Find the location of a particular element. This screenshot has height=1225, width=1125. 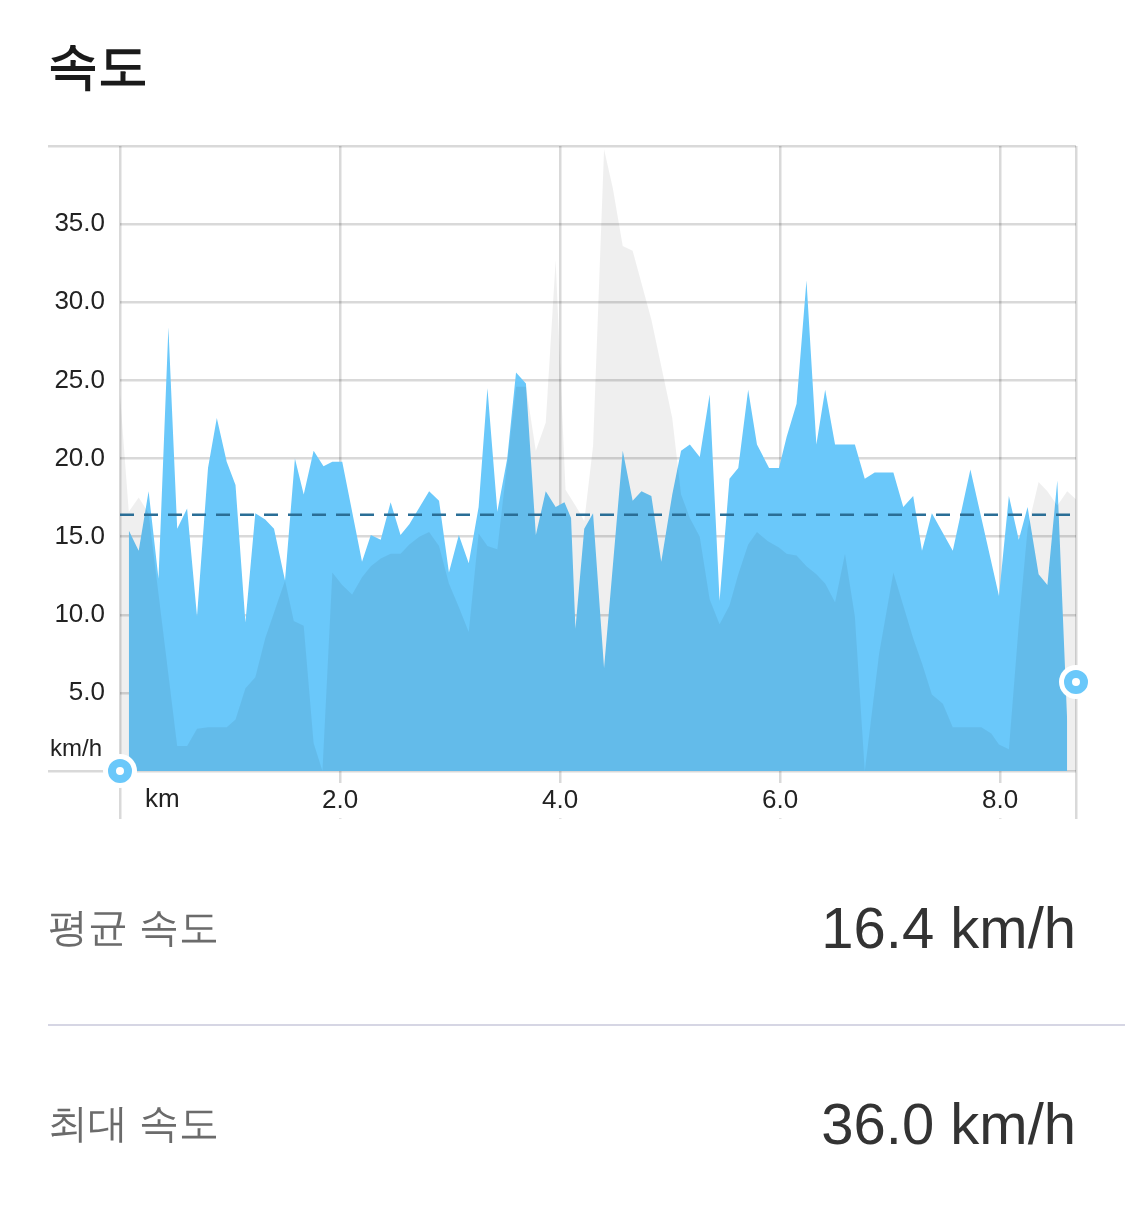

y-tick-label: 25.0 is located at coordinates (79, 378).